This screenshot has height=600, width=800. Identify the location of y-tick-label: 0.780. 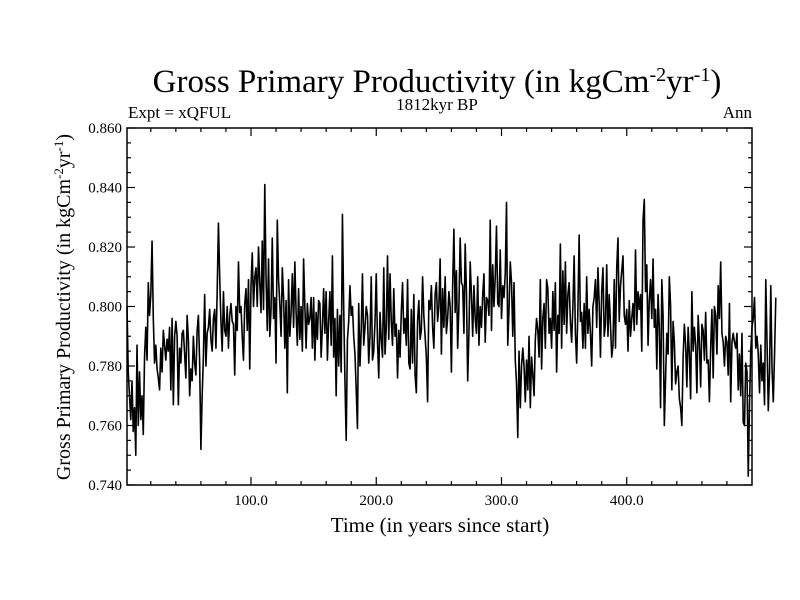
(105, 367).